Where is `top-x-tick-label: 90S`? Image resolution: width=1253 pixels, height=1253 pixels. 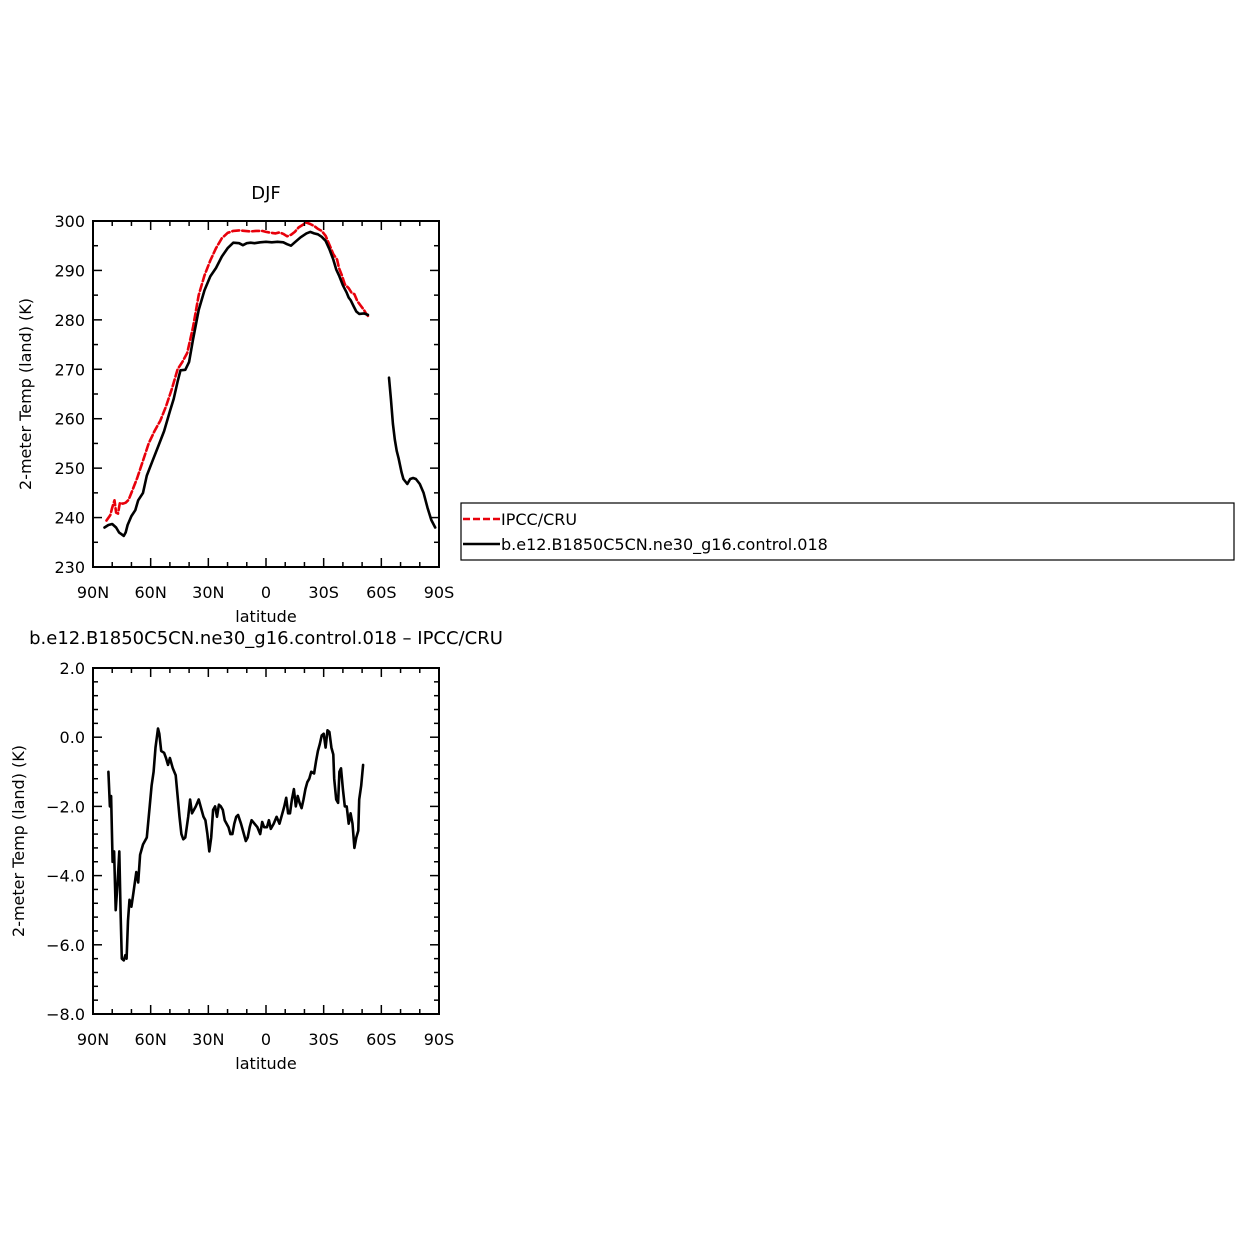
top-x-tick-label: 90S is located at coordinates (439, 592).